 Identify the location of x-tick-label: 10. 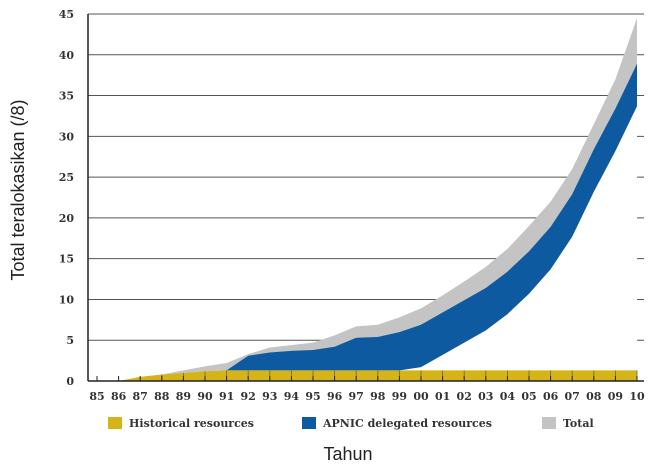
(637, 396).